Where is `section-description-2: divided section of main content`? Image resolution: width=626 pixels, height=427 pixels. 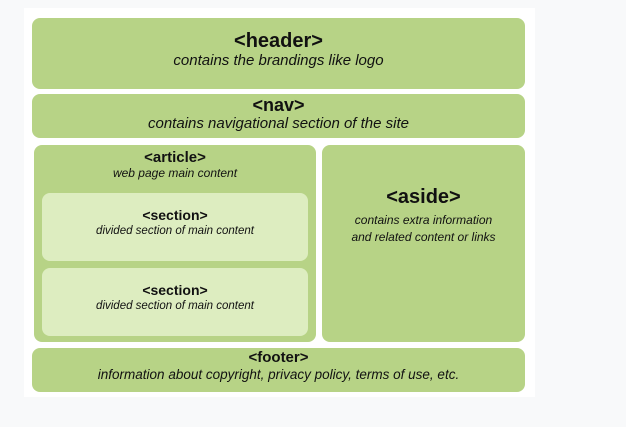 section-description-2: divided section of main content is located at coordinates (175, 305).